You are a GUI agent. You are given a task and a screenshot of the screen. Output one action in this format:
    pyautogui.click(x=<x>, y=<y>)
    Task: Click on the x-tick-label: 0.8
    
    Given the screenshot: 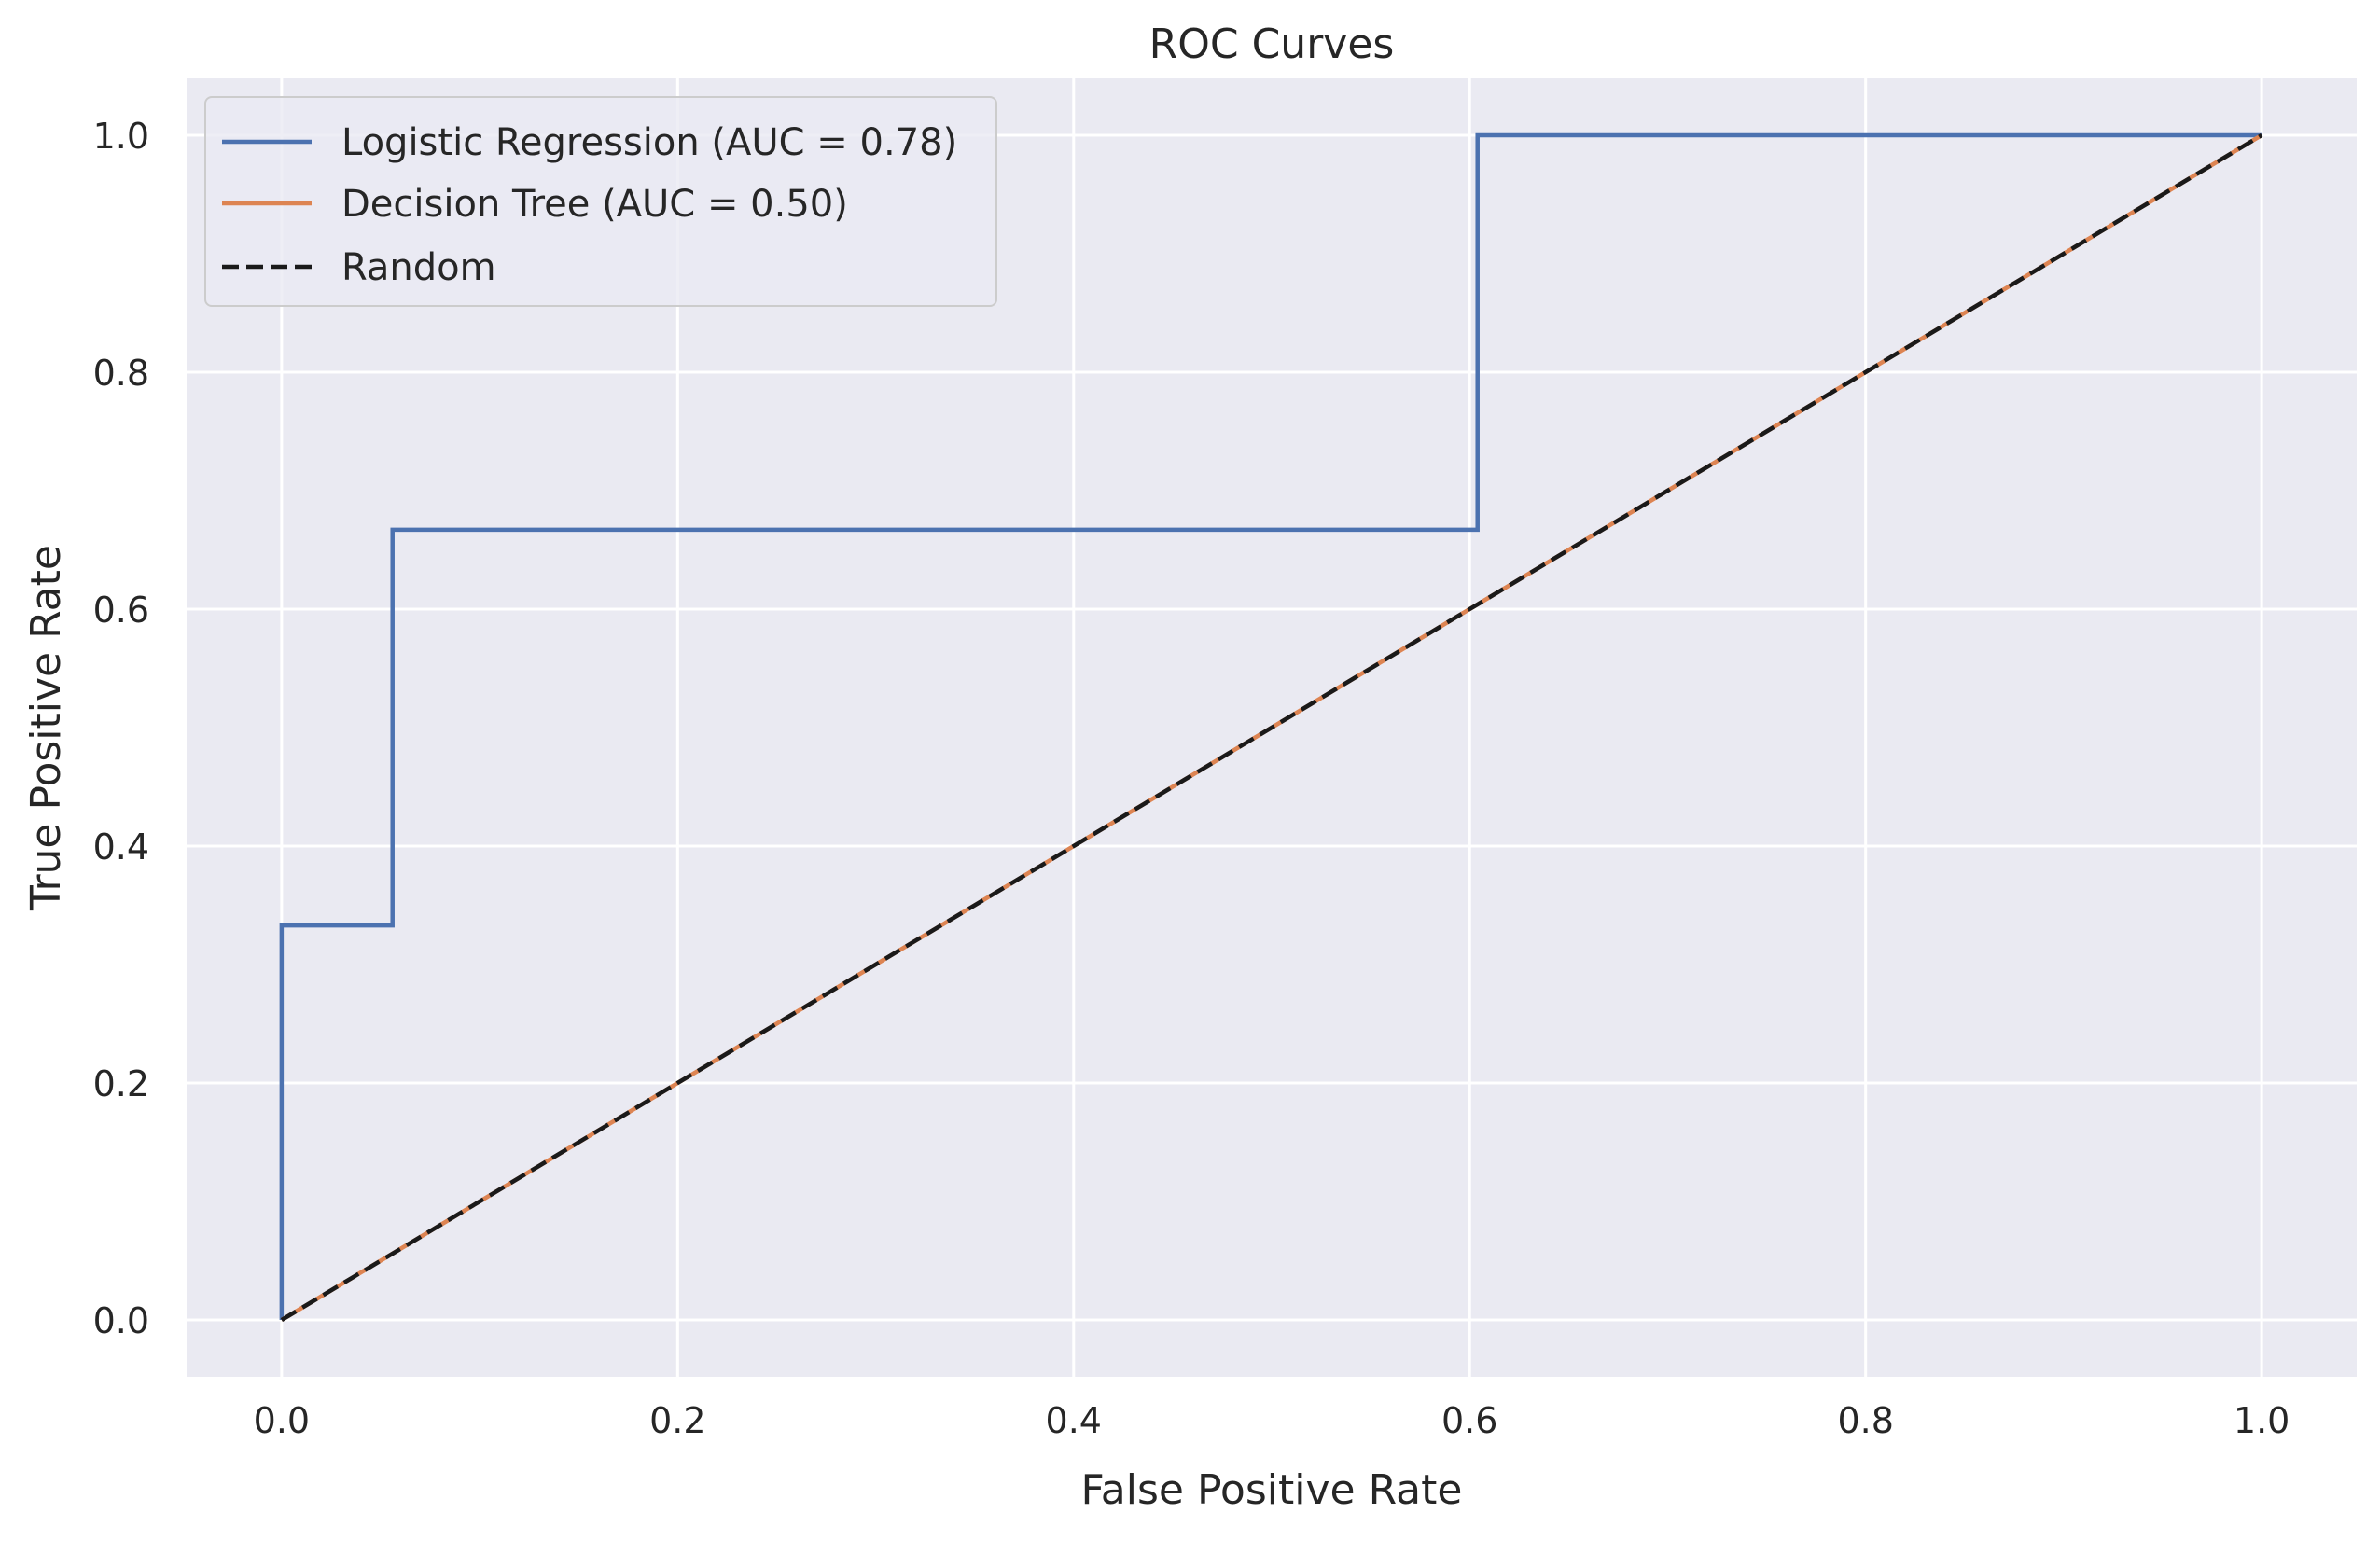 What is the action you would take?
    pyautogui.click(x=1865, y=1420)
    